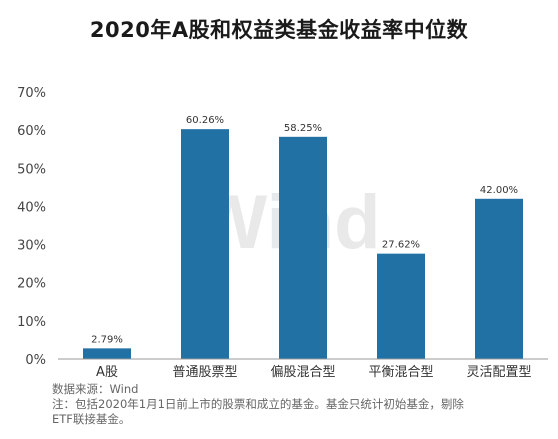 The image size is (558, 439). What do you see at coordinates (258, 404) in the screenshot?
I see `footnote-line-1: 注：包括2020年1月1日前上市的股票和成立的基金。基金只统计初始基金，剔除` at bounding box center [258, 404].